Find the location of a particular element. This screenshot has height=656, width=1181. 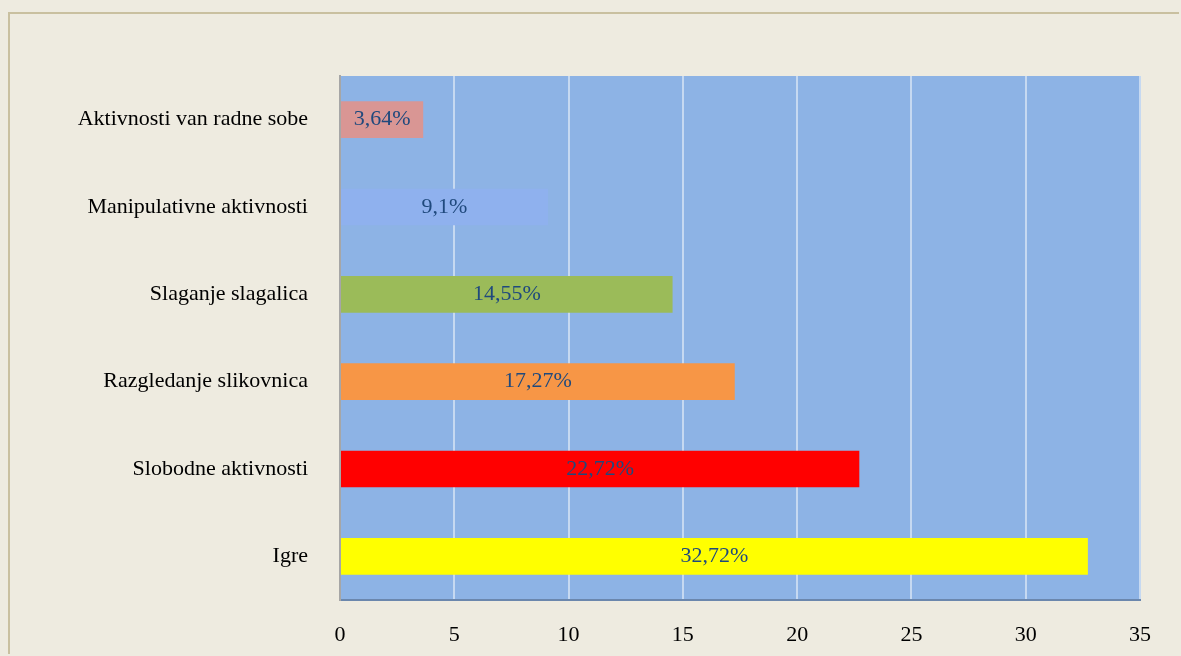

y-tick-label: Slobodne aktivnosti is located at coordinates (220, 467).